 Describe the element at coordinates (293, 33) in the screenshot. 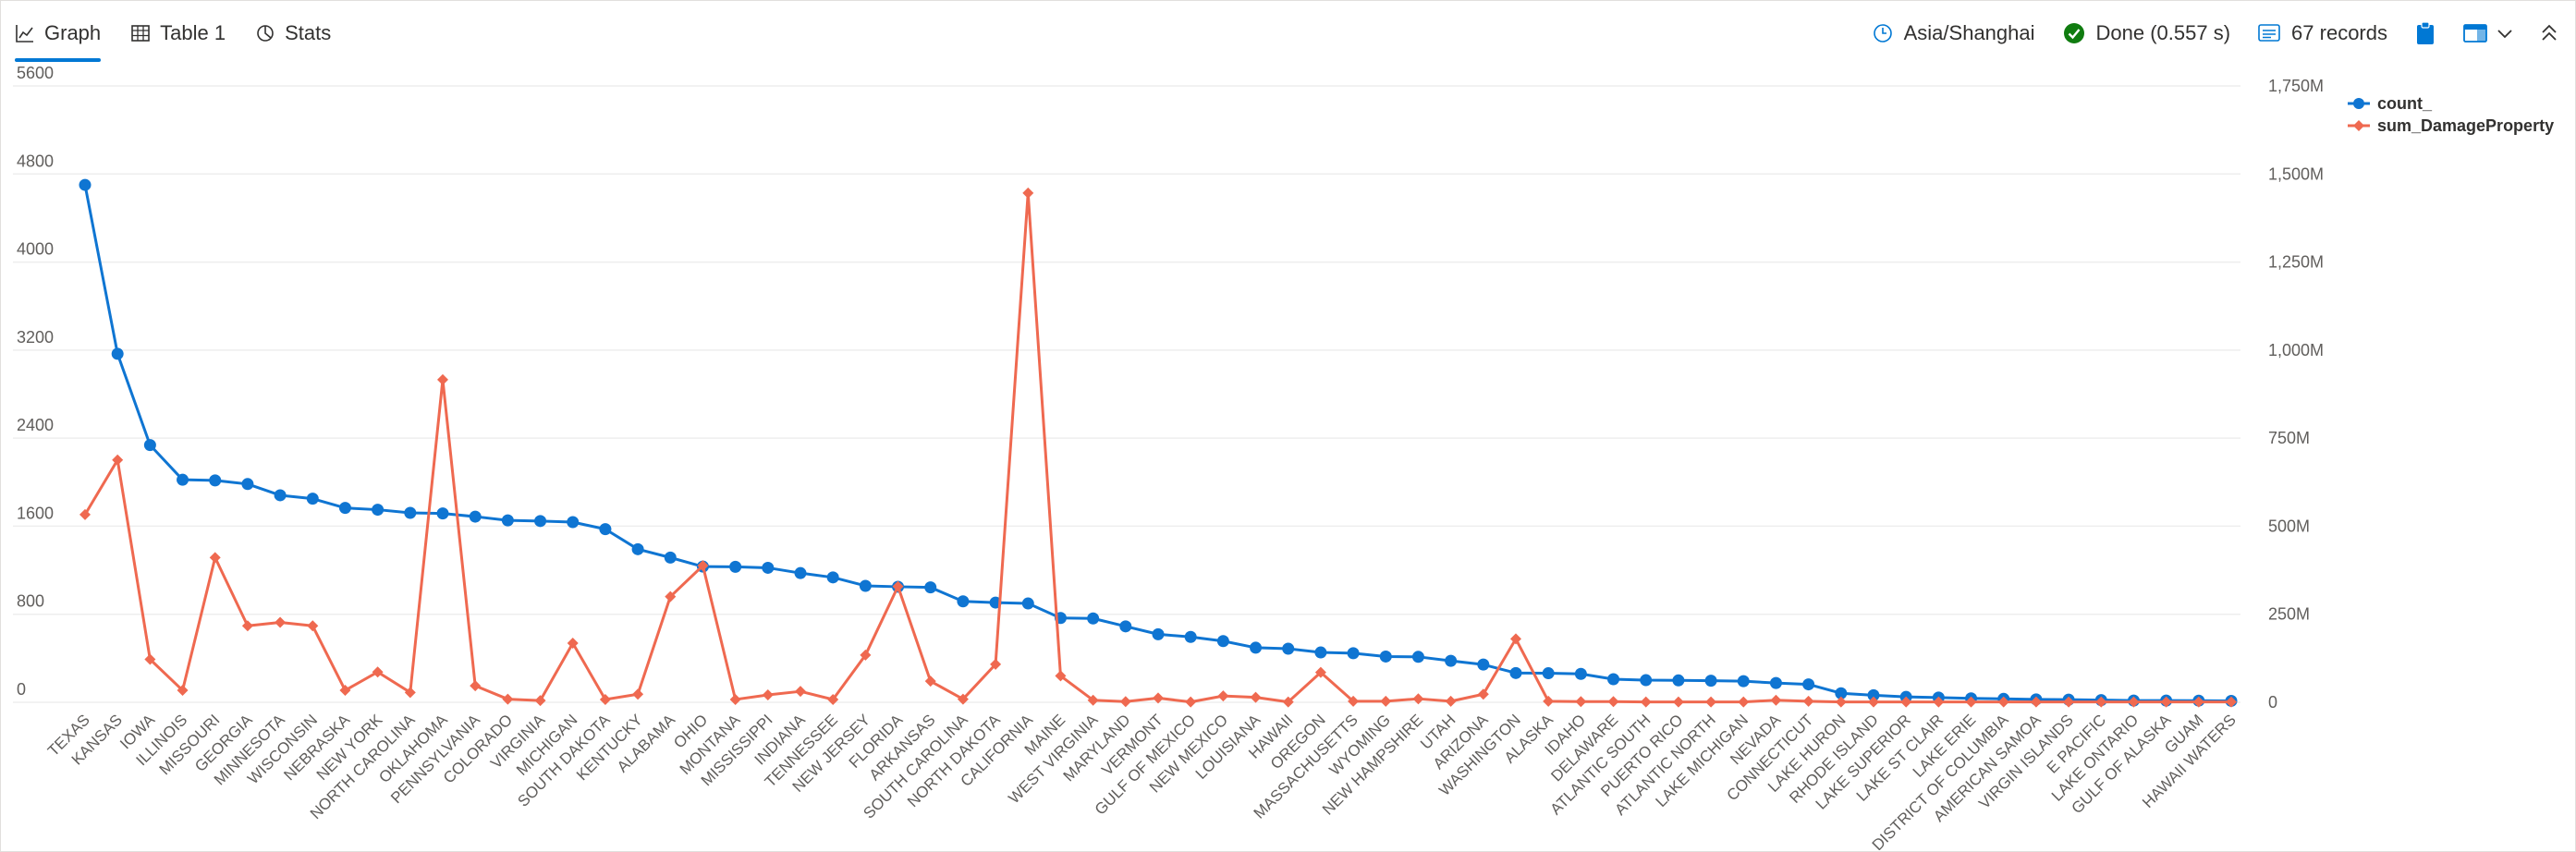

I see `tab-stats: Stats` at that location.